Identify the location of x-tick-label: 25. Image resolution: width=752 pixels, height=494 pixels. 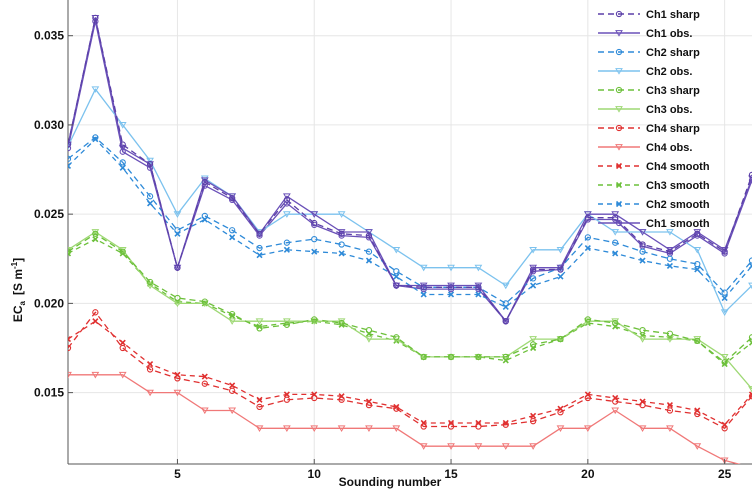
(725, 474).